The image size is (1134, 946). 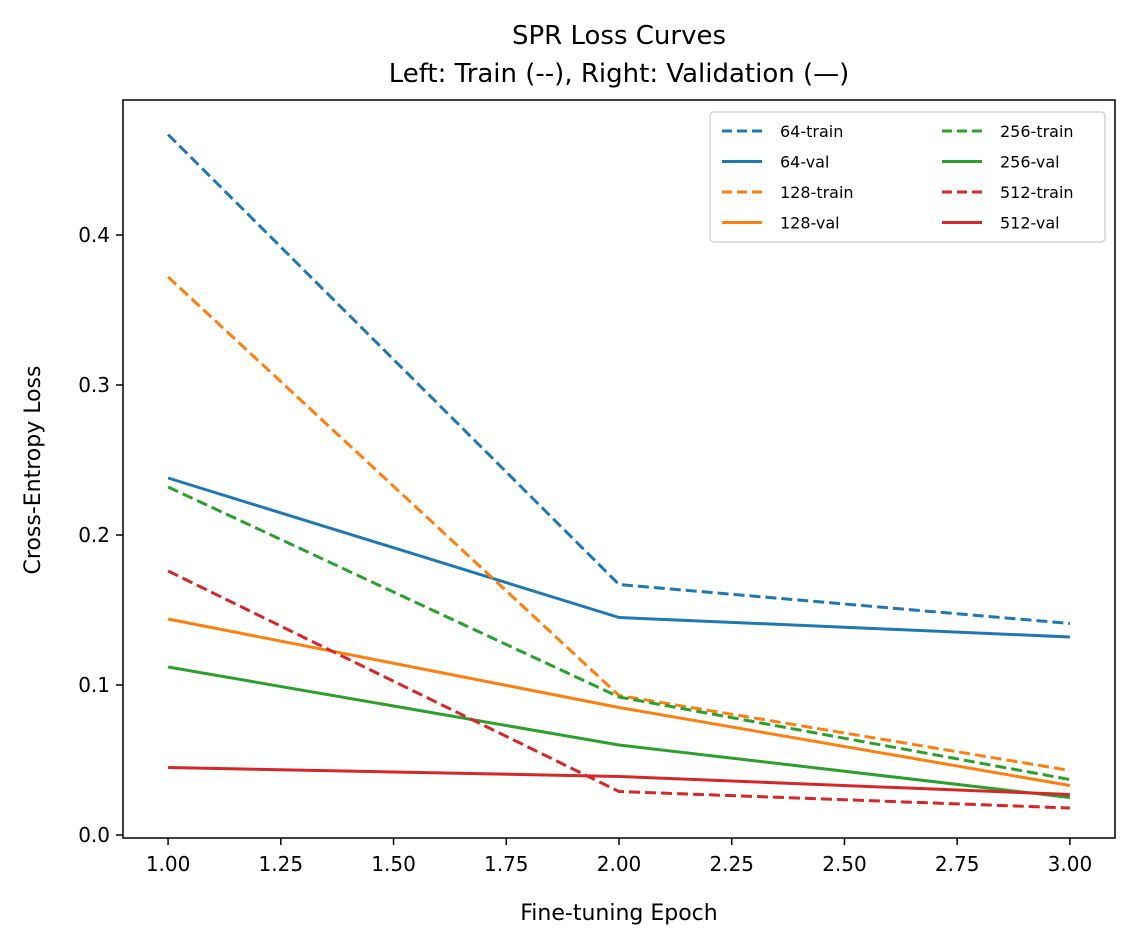 What do you see at coordinates (94, 385) in the screenshot?
I see `y-tick-label: 0.3` at bounding box center [94, 385].